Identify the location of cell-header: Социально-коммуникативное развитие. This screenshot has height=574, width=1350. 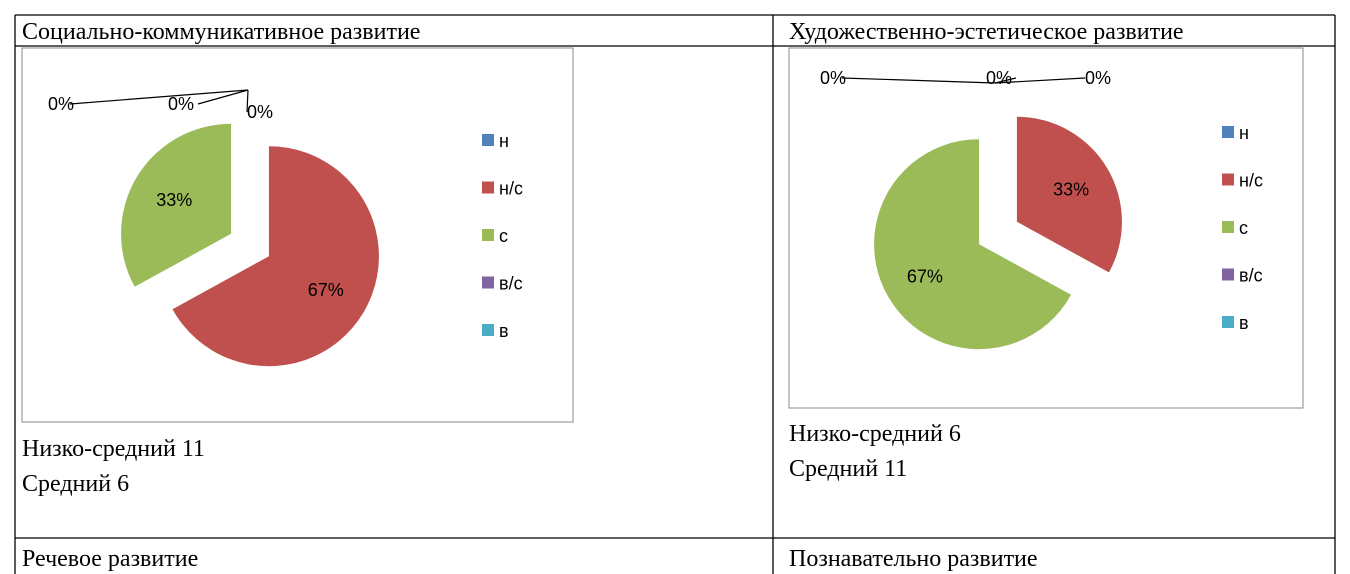
(221, 32).